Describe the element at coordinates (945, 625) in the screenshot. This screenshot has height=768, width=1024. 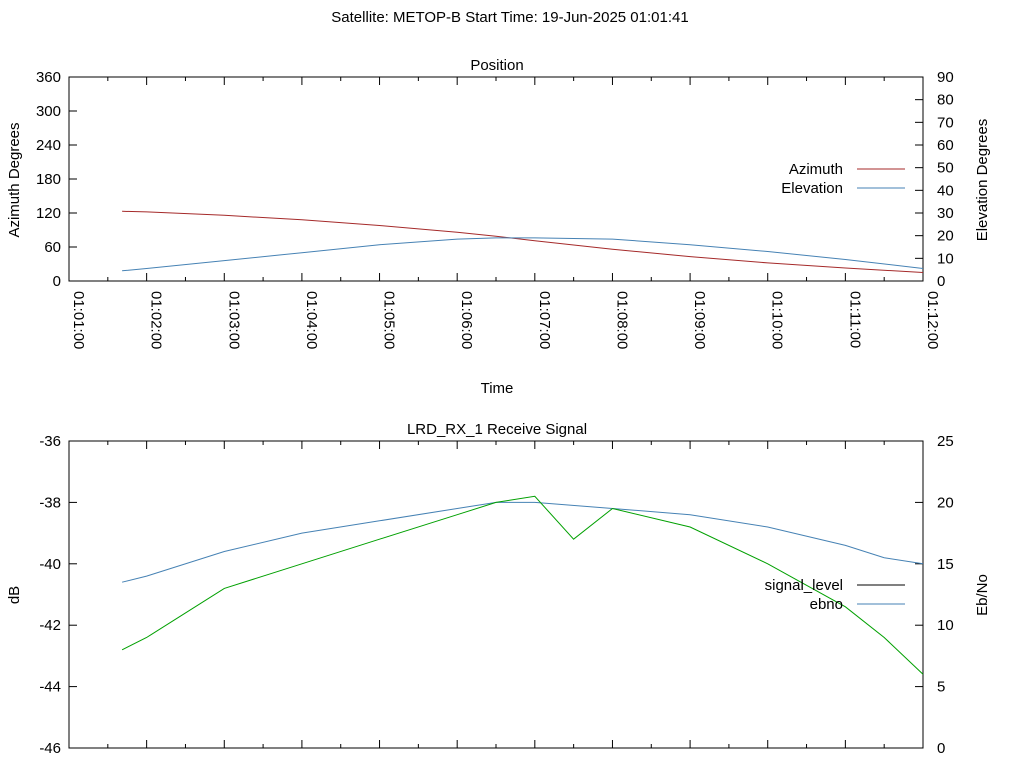
I see `receive-signal-right-ytick-label: 10` at that location.